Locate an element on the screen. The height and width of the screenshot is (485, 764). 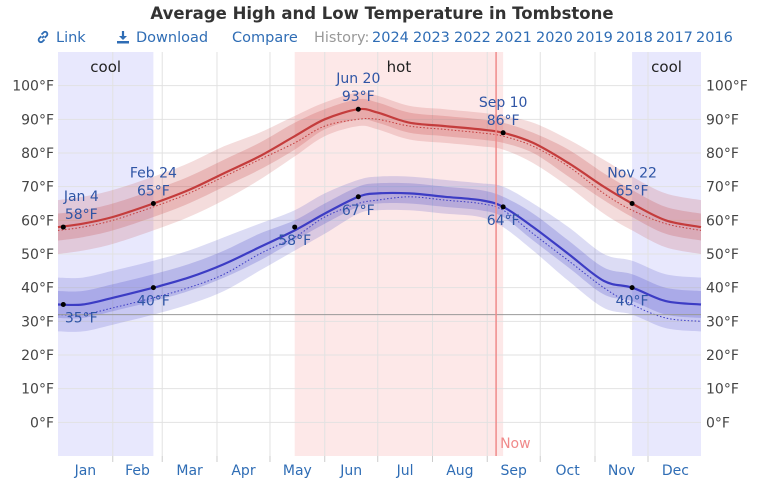
y-tick-label-right: 70°F is located at coordinates (722, 188).